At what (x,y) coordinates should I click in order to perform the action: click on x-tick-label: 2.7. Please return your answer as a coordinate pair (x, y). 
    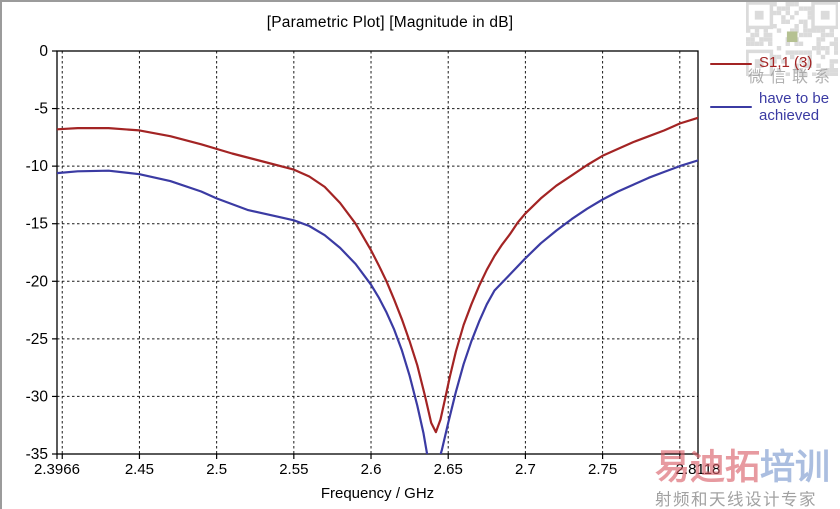
    Looking at the image, I should click on (525, 469).